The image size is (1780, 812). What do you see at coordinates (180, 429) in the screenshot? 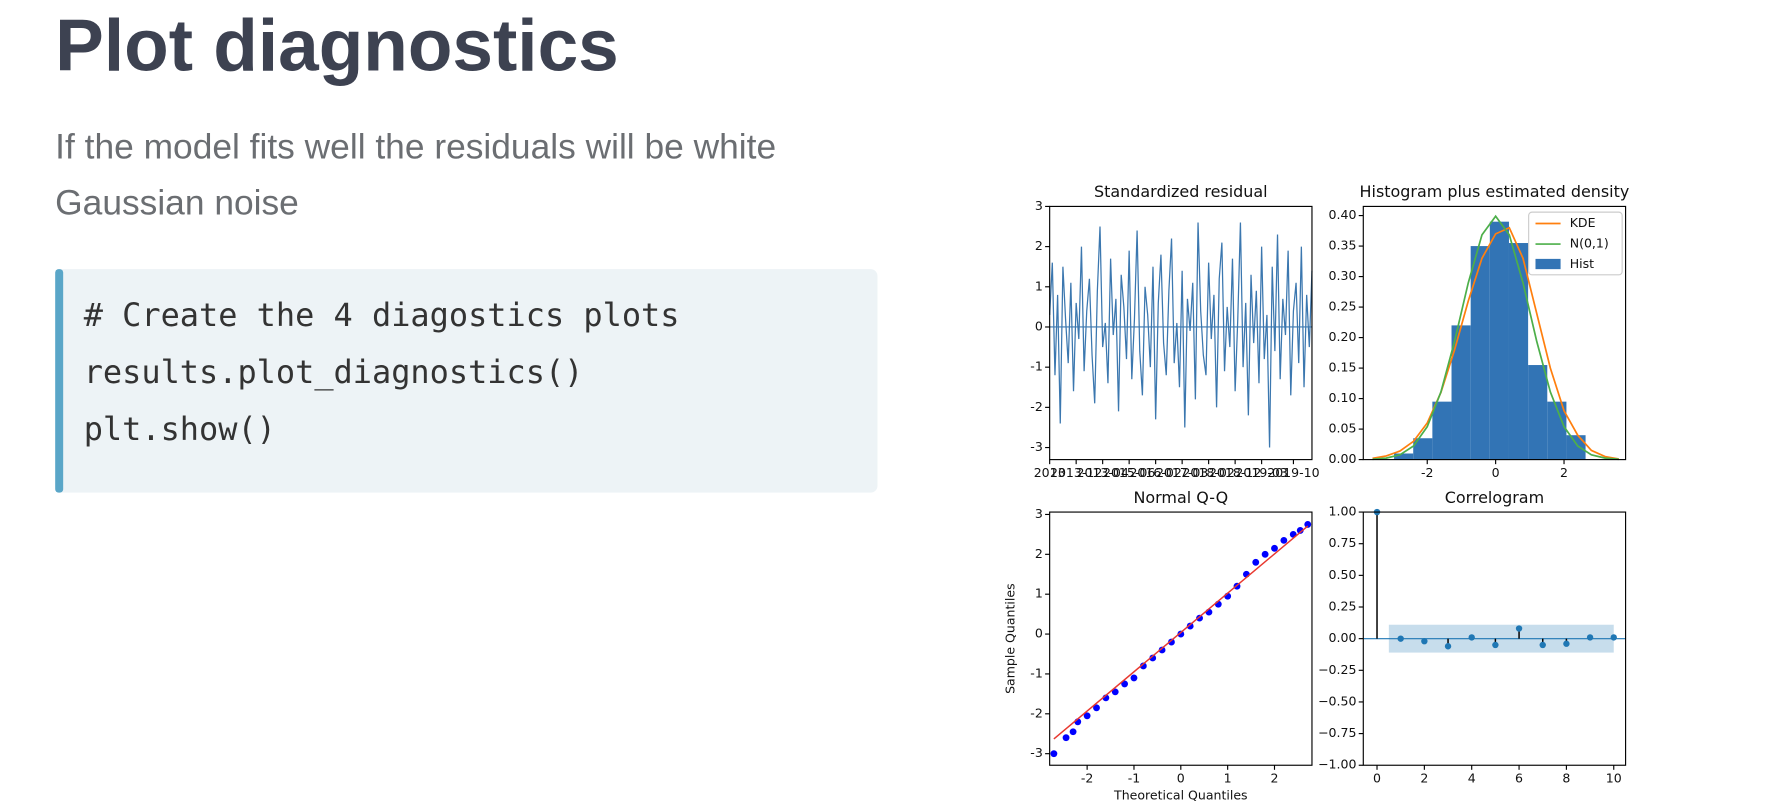
I see `code-line: plt.show()` at bounding box center [180, 429].